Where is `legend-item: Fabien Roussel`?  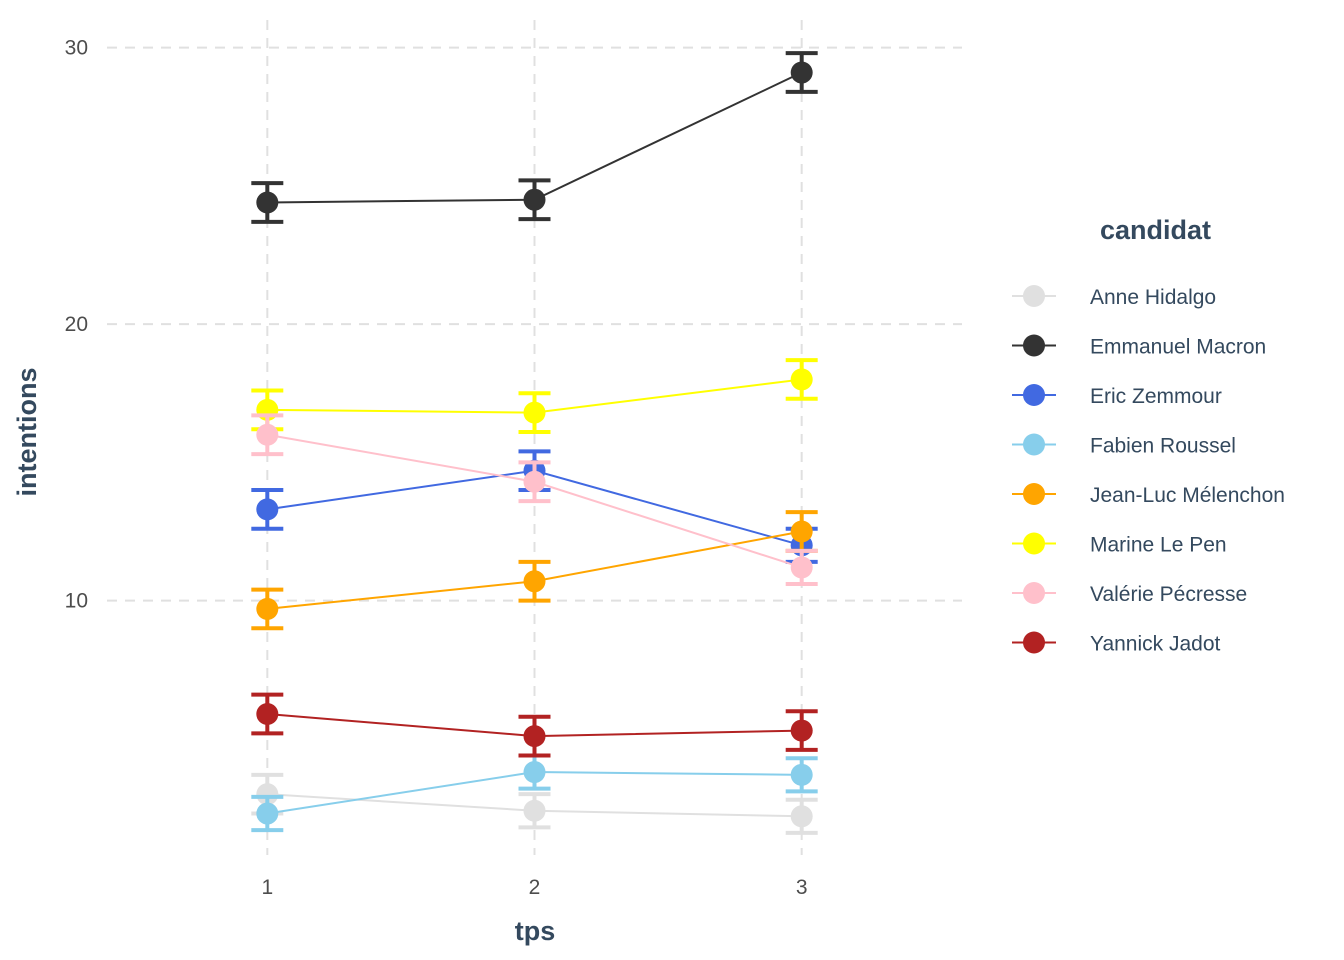
legend-item: Fabien Roussel is located at coordinates (1124, 445).